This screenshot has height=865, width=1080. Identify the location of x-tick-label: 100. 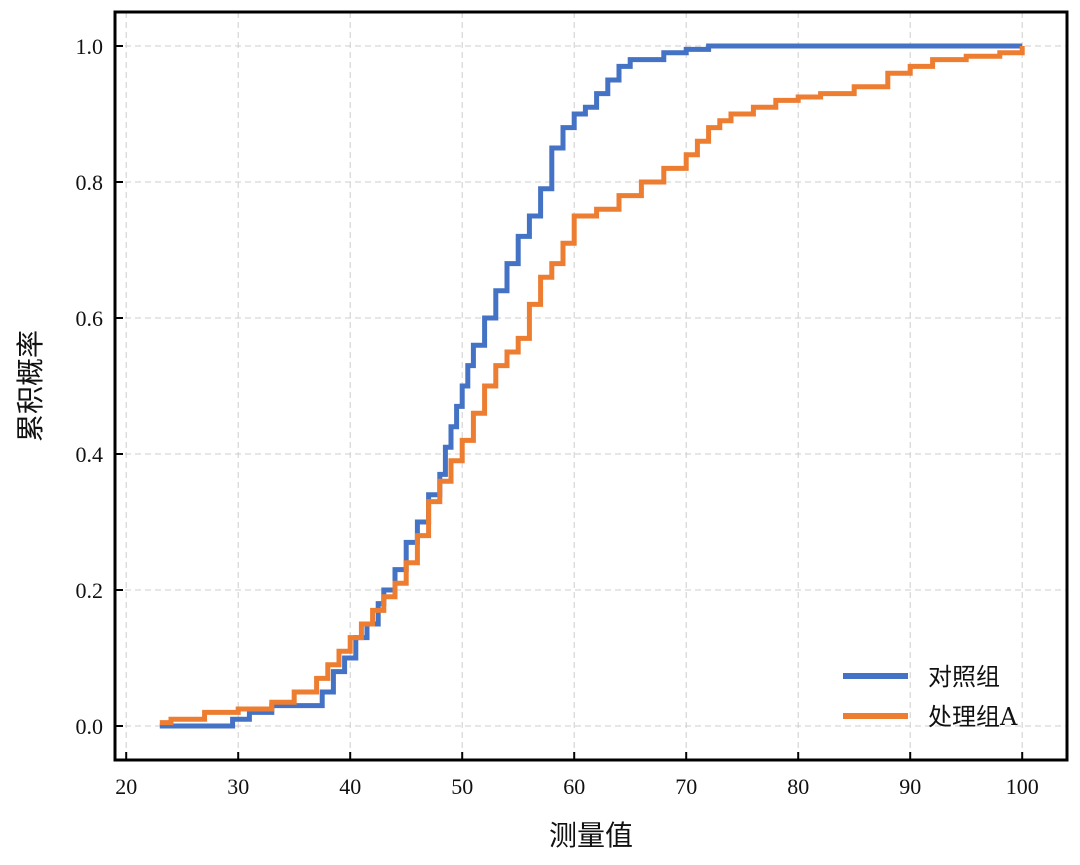
(1022, 786).